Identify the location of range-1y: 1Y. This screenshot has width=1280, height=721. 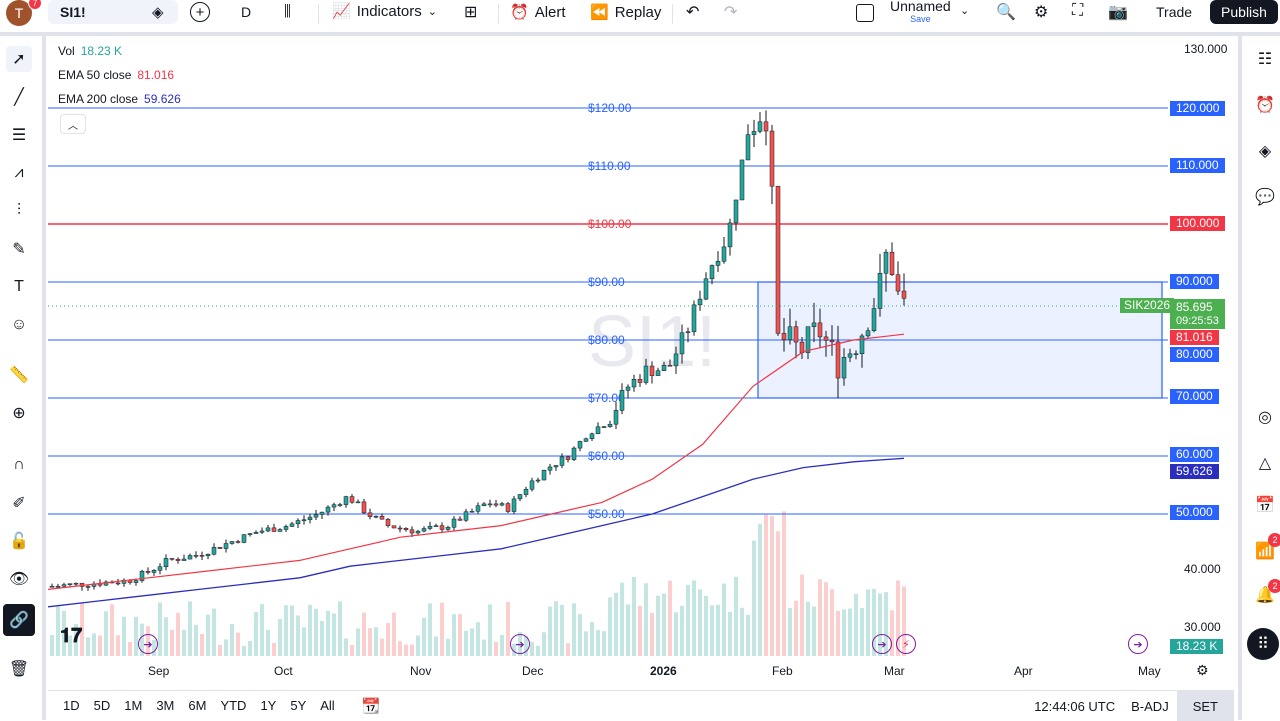
(268, 705).